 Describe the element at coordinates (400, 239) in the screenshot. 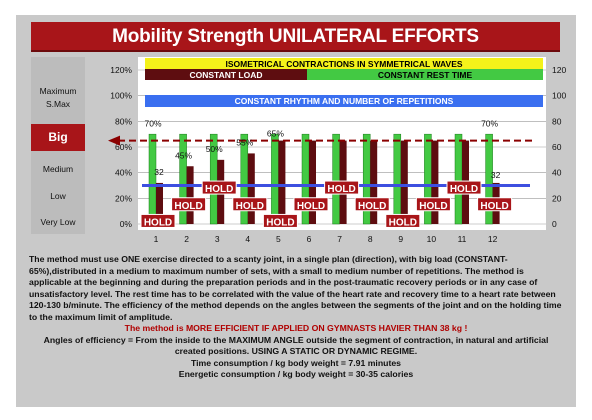

I see `x-tick-label: 9` at that location.